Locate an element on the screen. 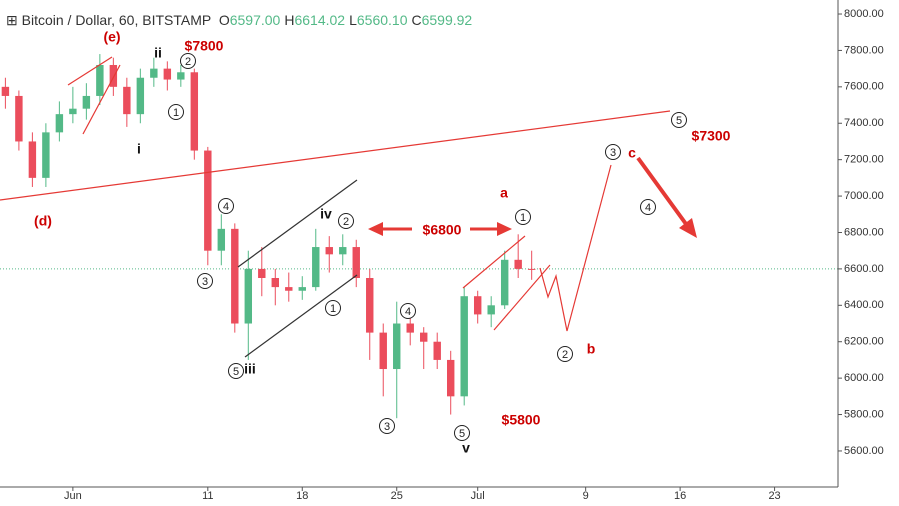 The image size is (899, 506). annotation: i is located at coordinates (139, 149).